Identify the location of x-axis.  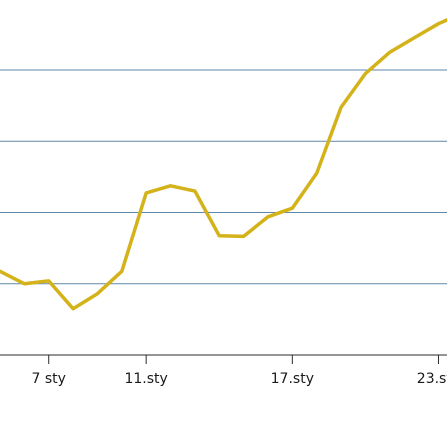
(223, 359).